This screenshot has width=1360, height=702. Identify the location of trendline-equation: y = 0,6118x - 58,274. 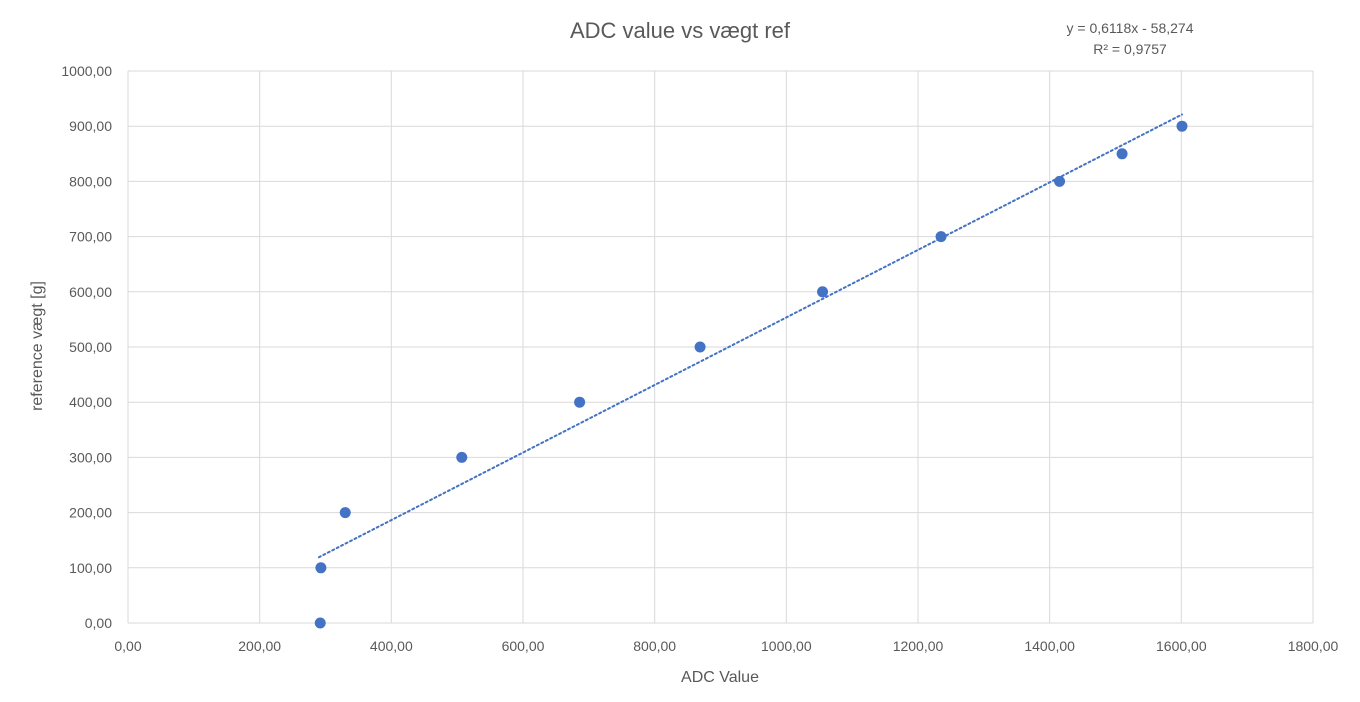
(1130, 28).